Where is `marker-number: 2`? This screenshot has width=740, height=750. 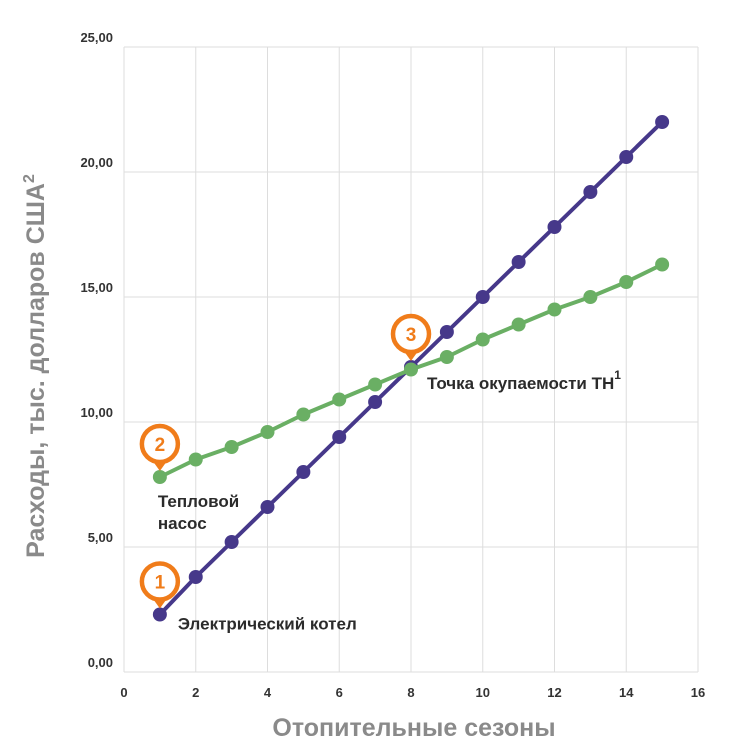 marker-number: 2 is located at coordinates (160, 445).